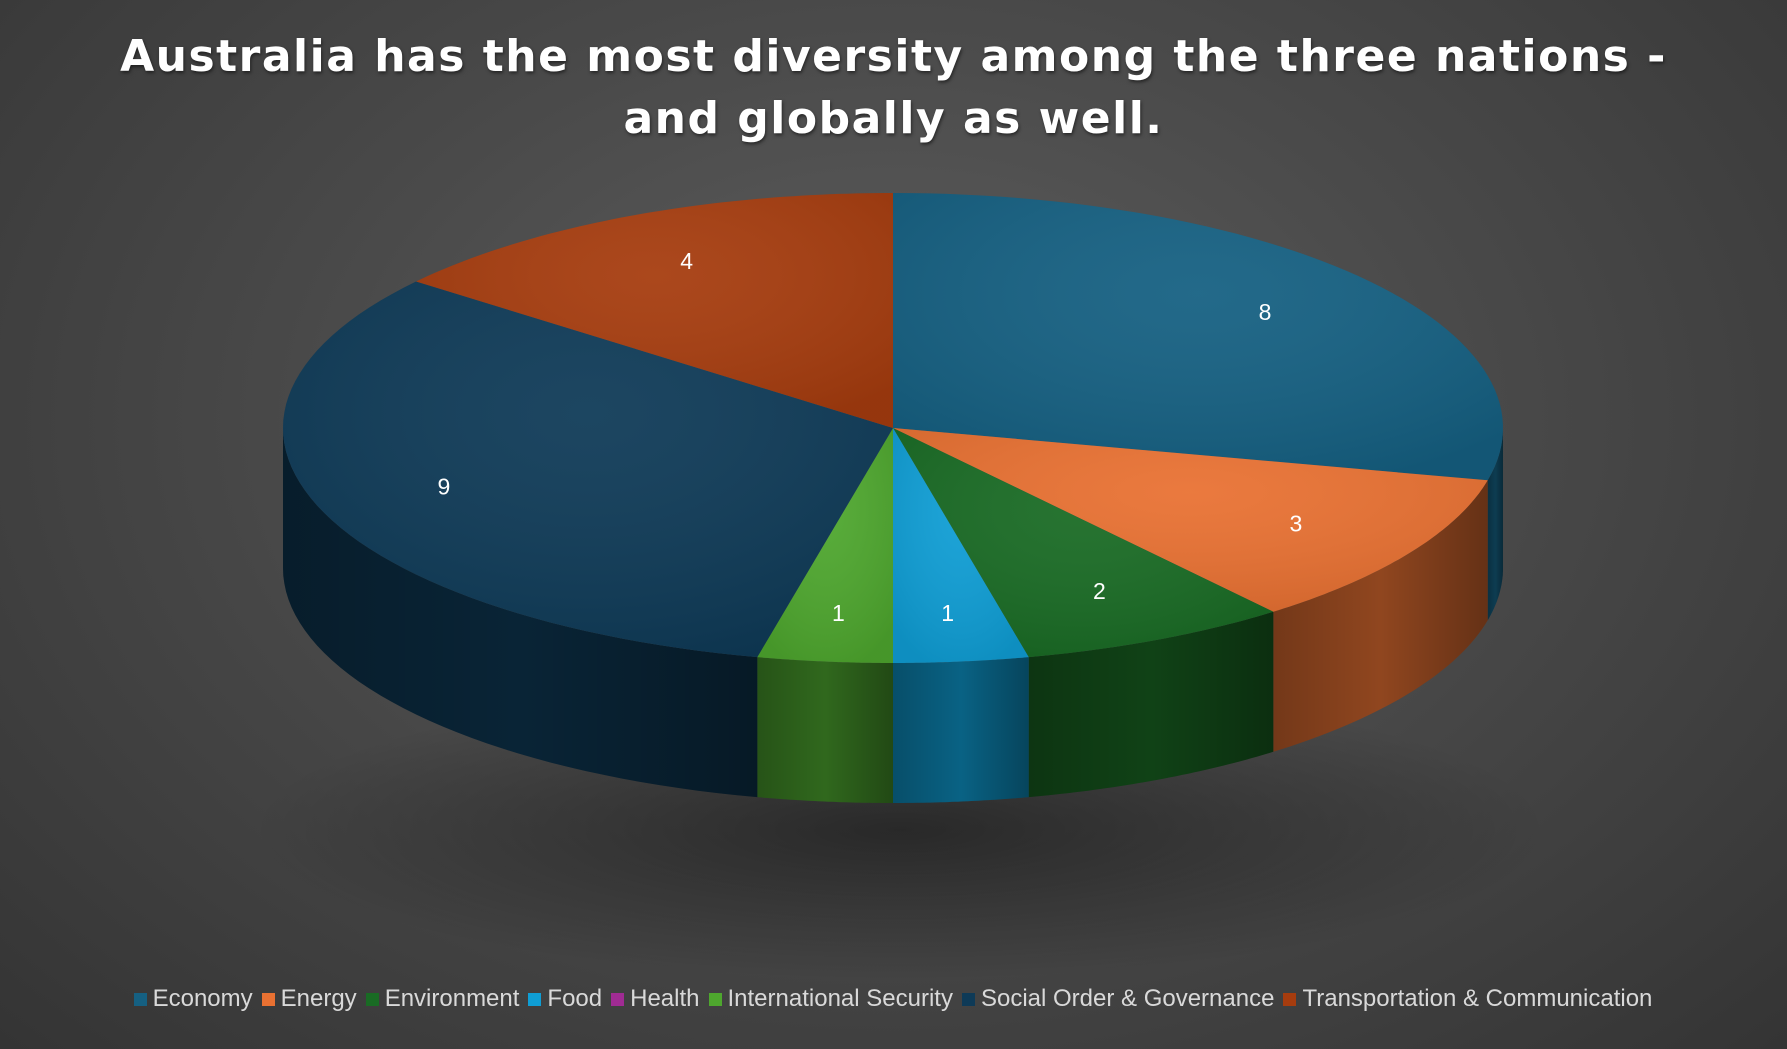 The height and width of the screenshot is (1049, 1787). I want to click on legend-label-transportation-communication: Transportation & Communication, so click(1477, 998).